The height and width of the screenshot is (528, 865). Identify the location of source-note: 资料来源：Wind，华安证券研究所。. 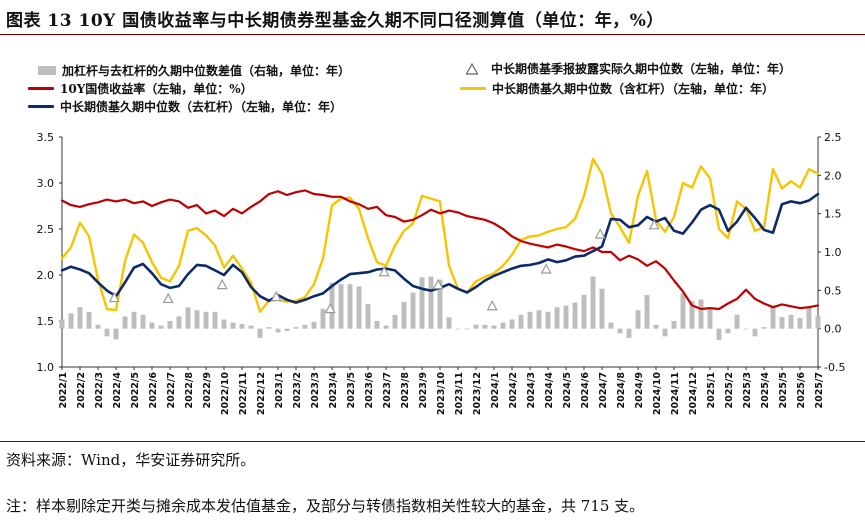
(131, 460).